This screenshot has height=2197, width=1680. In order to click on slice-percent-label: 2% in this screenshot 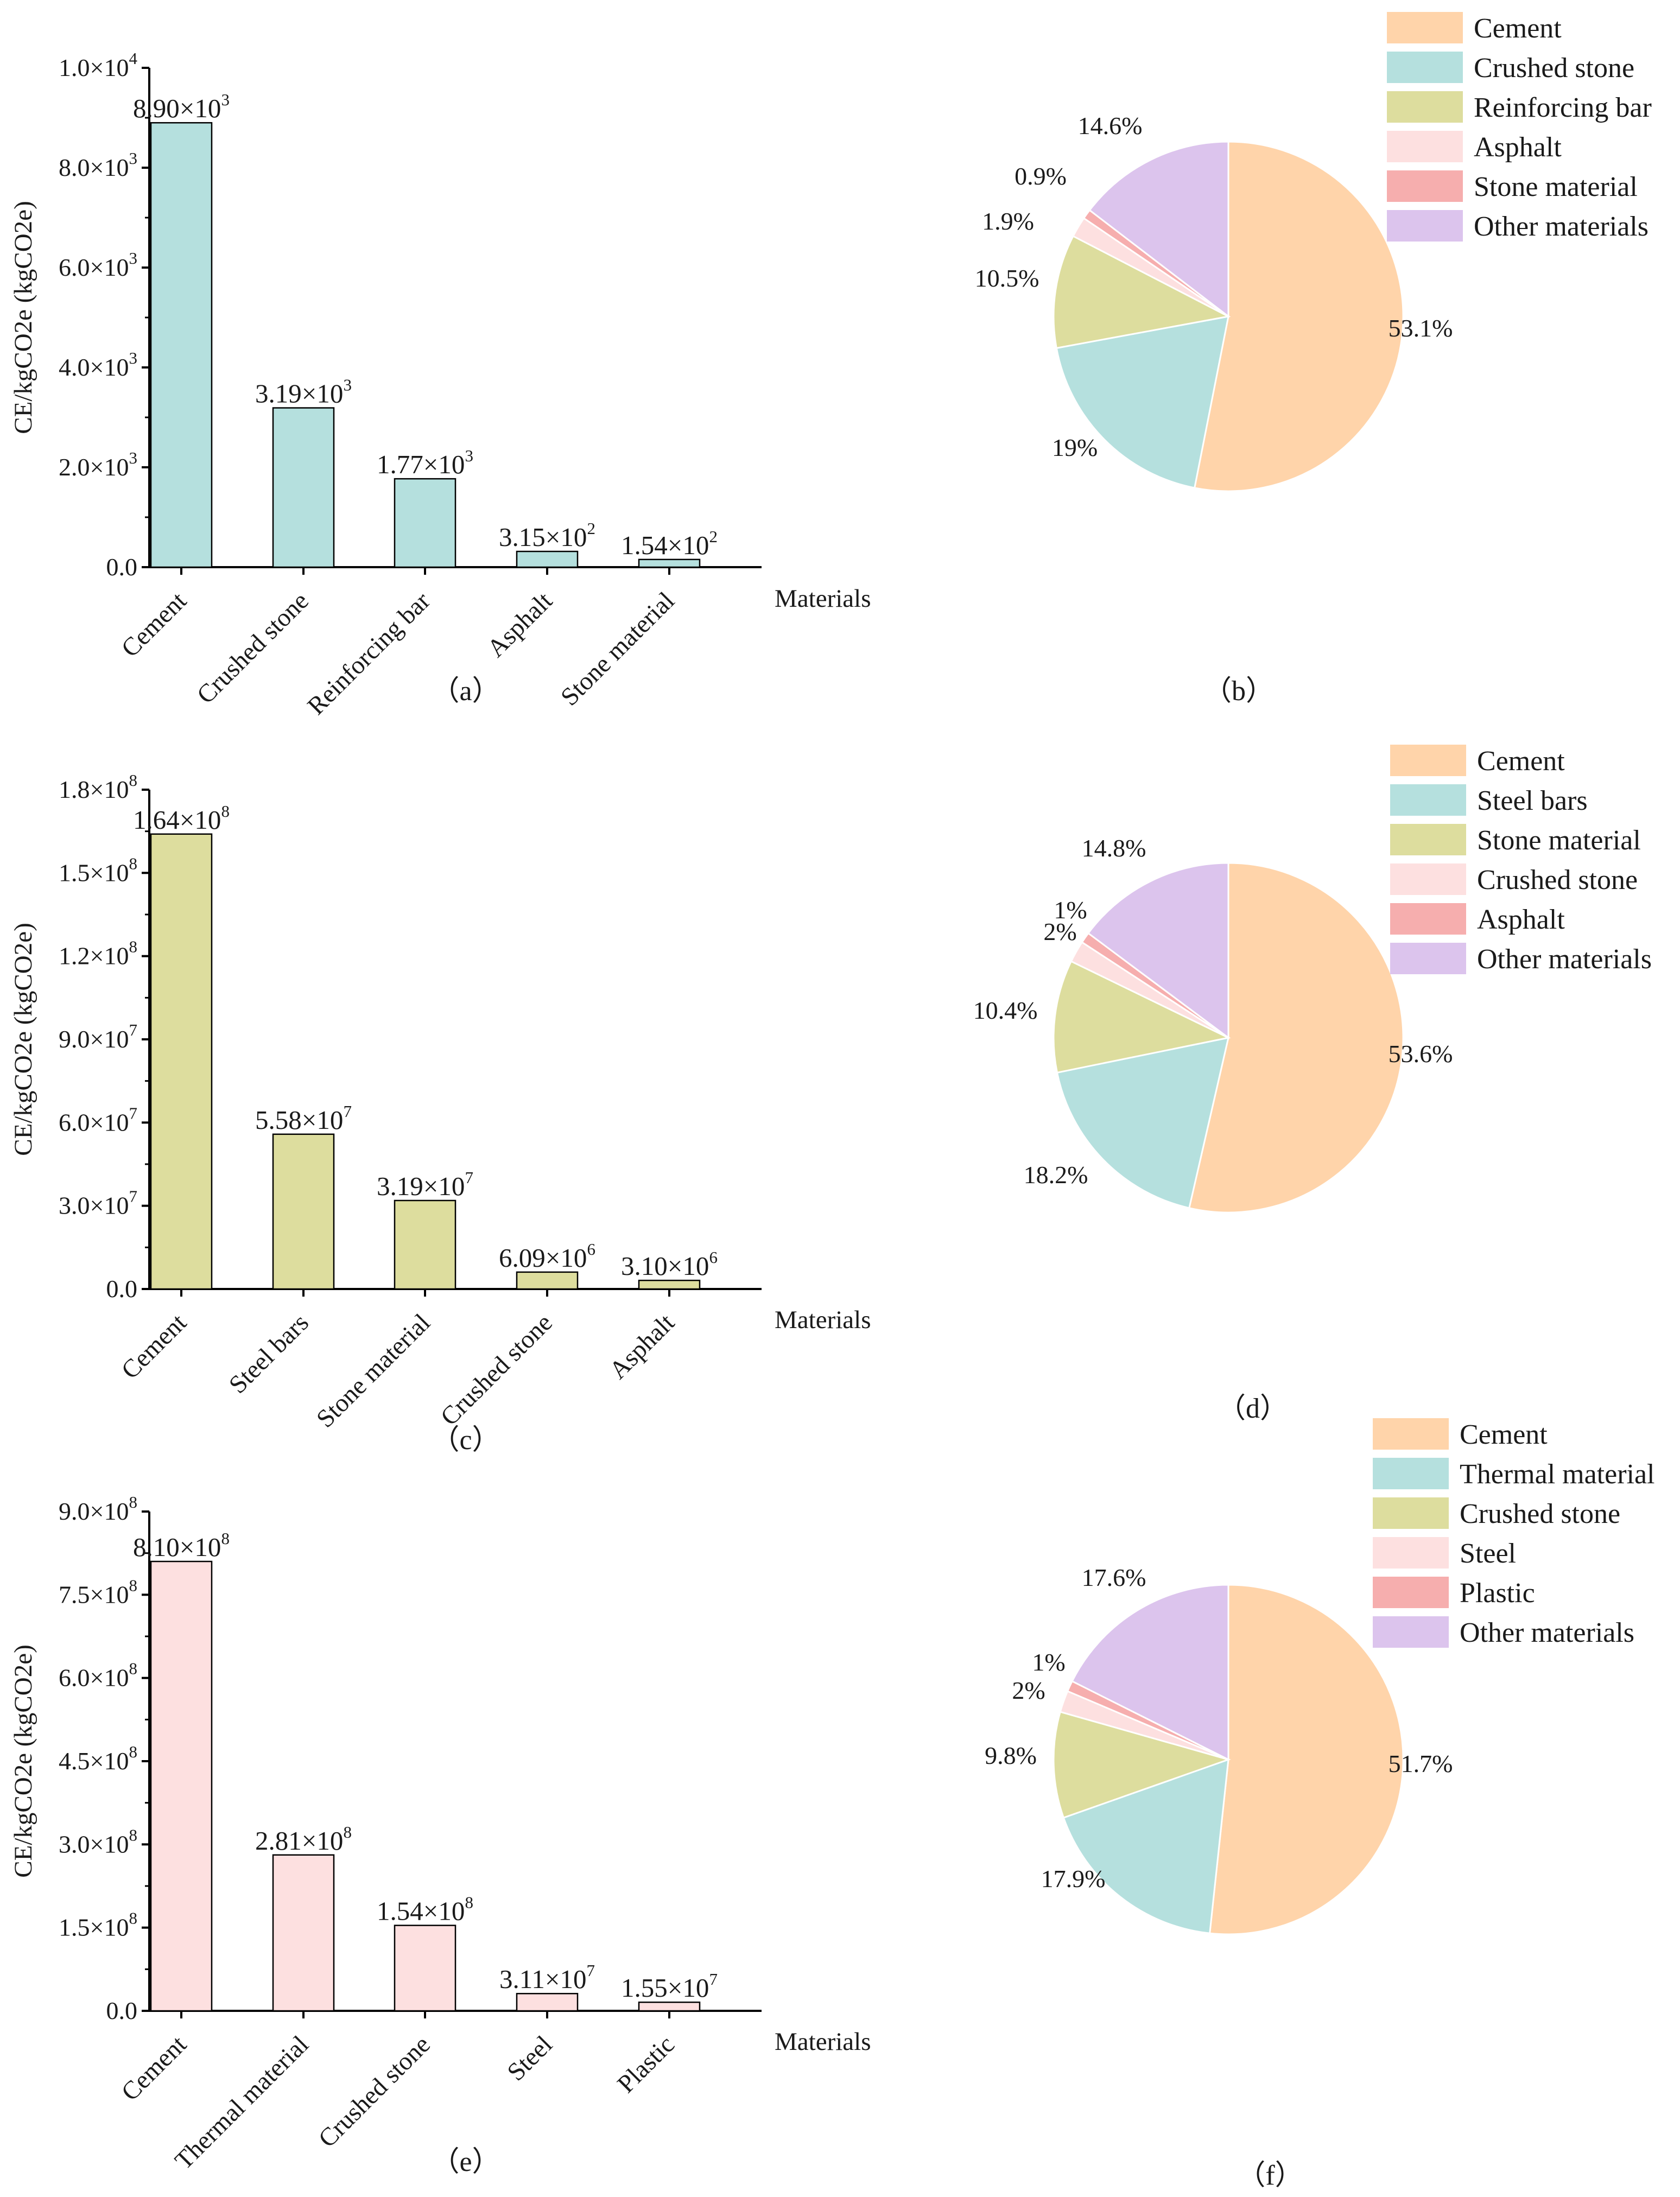, I will do `click(1059, 931)`.